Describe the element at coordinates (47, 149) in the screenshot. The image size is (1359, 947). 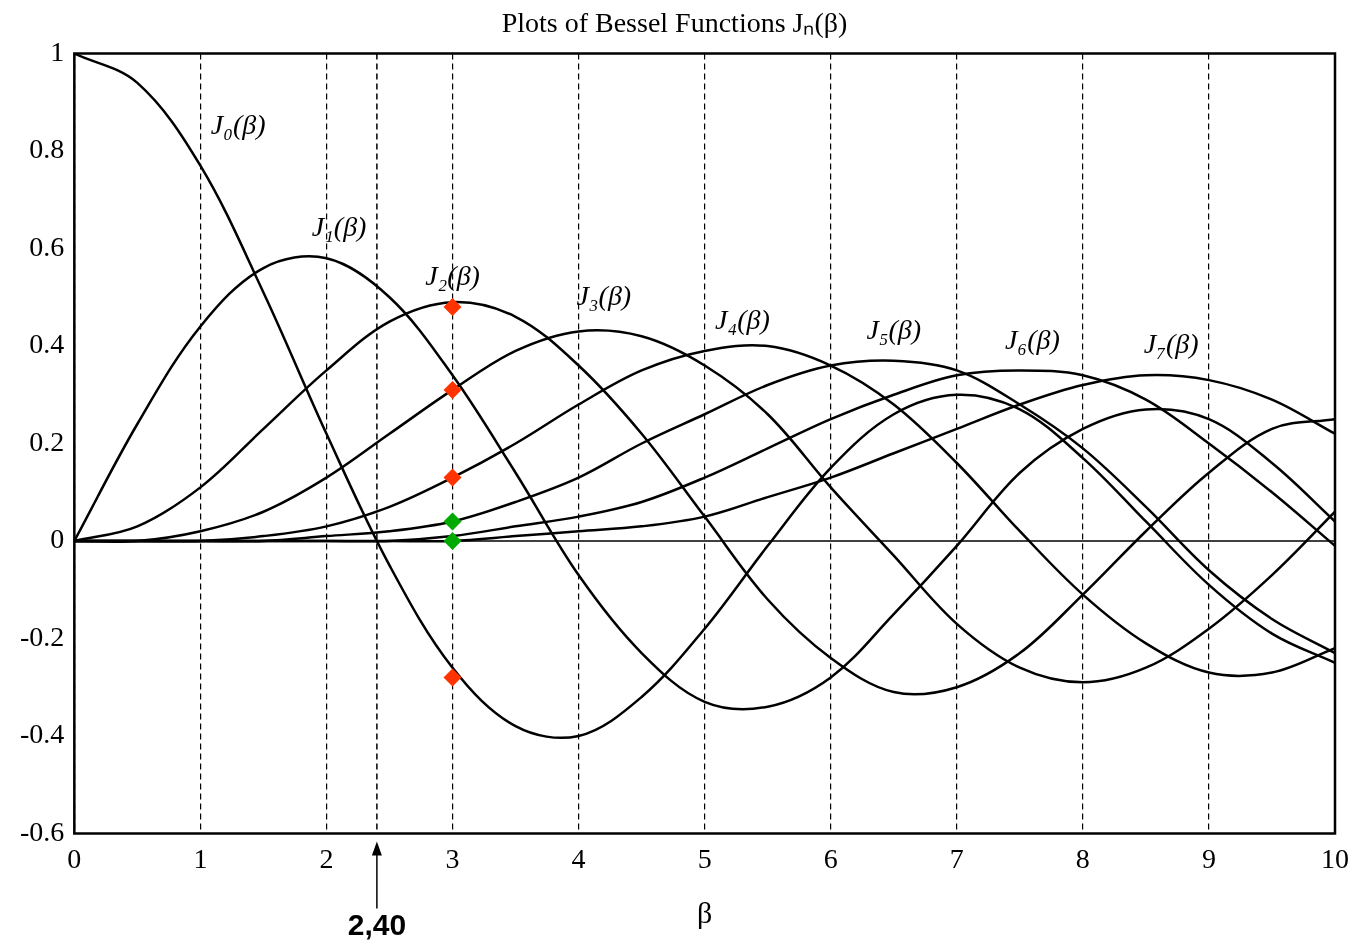
I see `y-tick-label: 0.8` at that location.